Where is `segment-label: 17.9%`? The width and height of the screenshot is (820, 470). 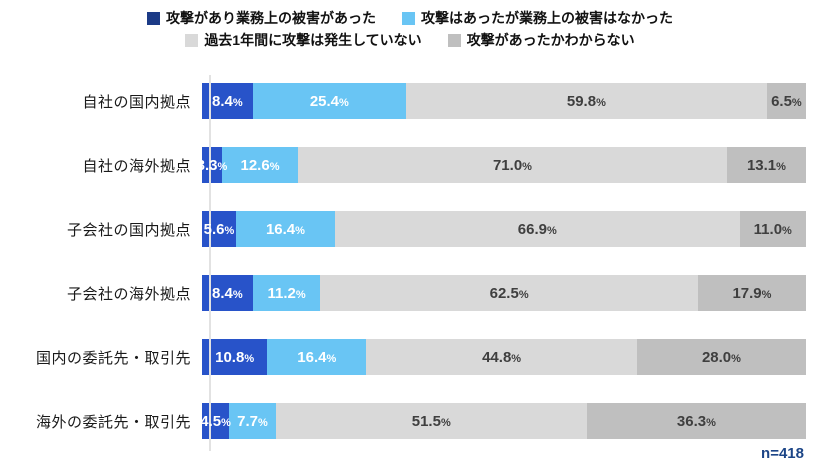 segment-label: 17.9% is located at coordinates (752, 293).